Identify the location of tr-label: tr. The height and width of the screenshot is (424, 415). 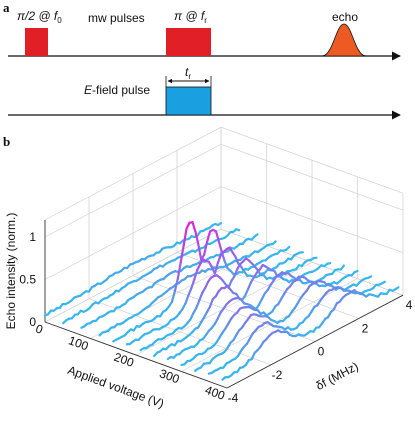
(188, 73).